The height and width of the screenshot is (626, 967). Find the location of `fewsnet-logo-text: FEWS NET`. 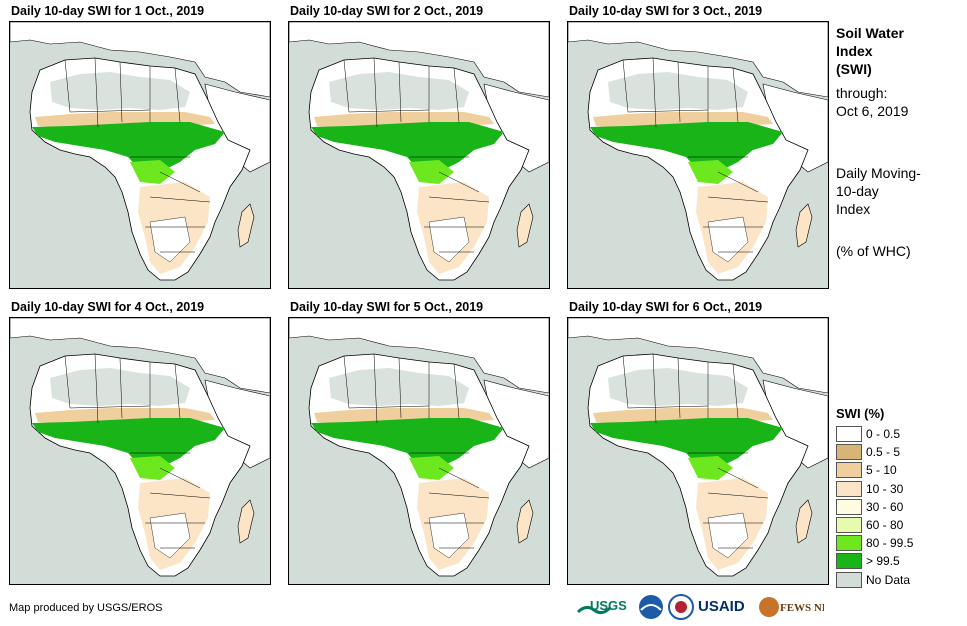

fewsnet-logo-text: FEWS NET is located at coordinates (802, 608).